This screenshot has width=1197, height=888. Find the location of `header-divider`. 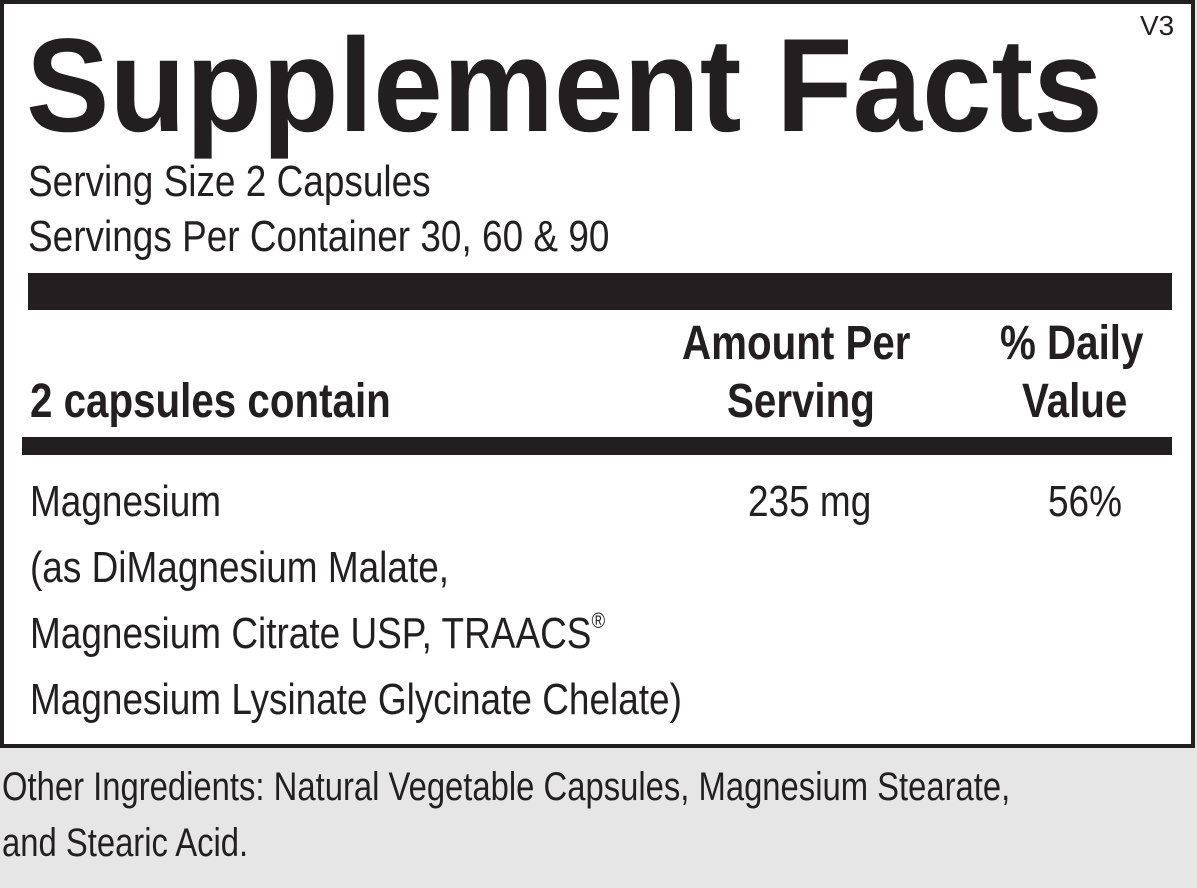

header-divider is located at coordinates (597, 446).